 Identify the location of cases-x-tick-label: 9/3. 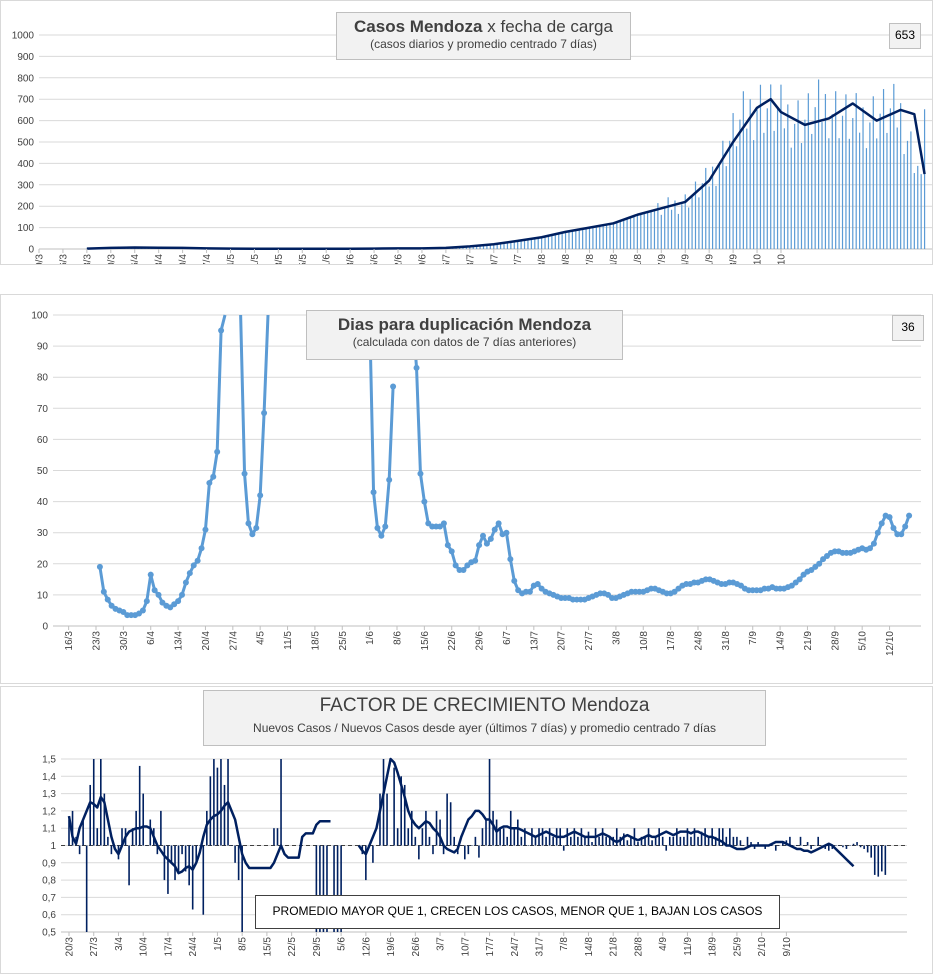
(40, 259).